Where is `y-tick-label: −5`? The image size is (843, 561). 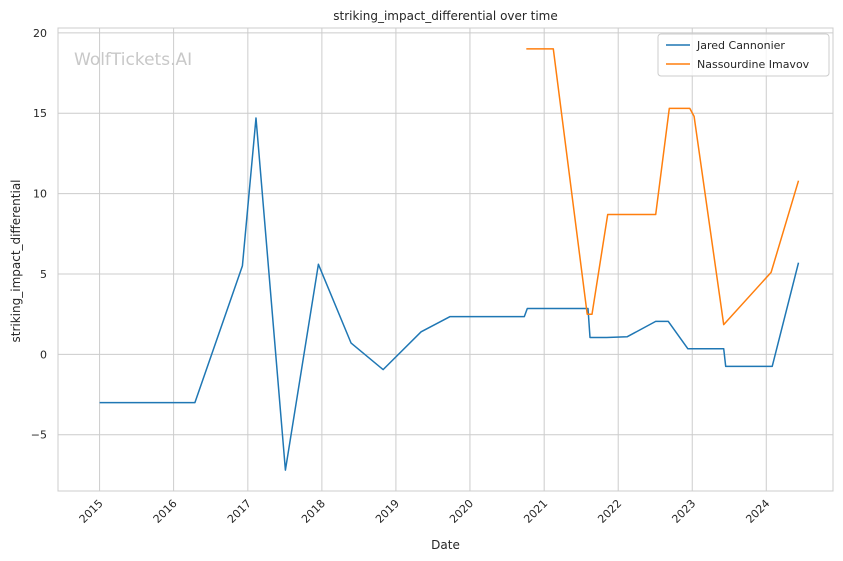
y-tick-label: −5 is located at coordinates (39, 435).